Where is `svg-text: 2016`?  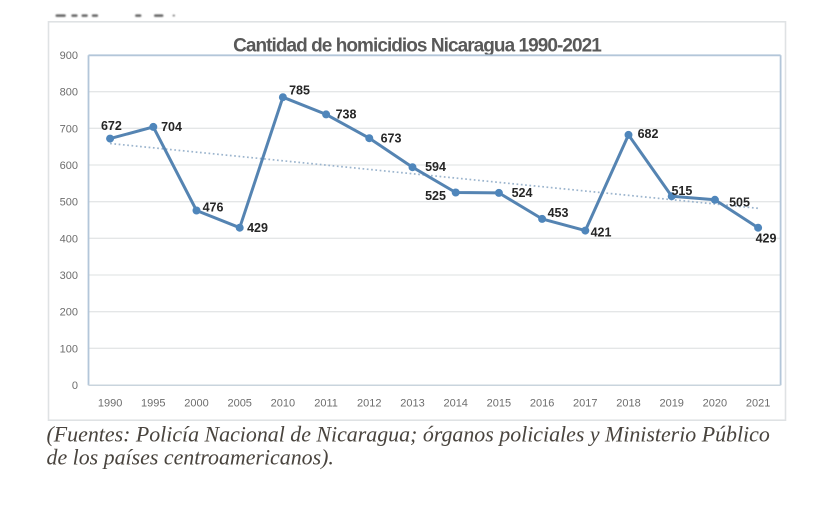 svg-text: 2016 is located at coordinates (542, 404).